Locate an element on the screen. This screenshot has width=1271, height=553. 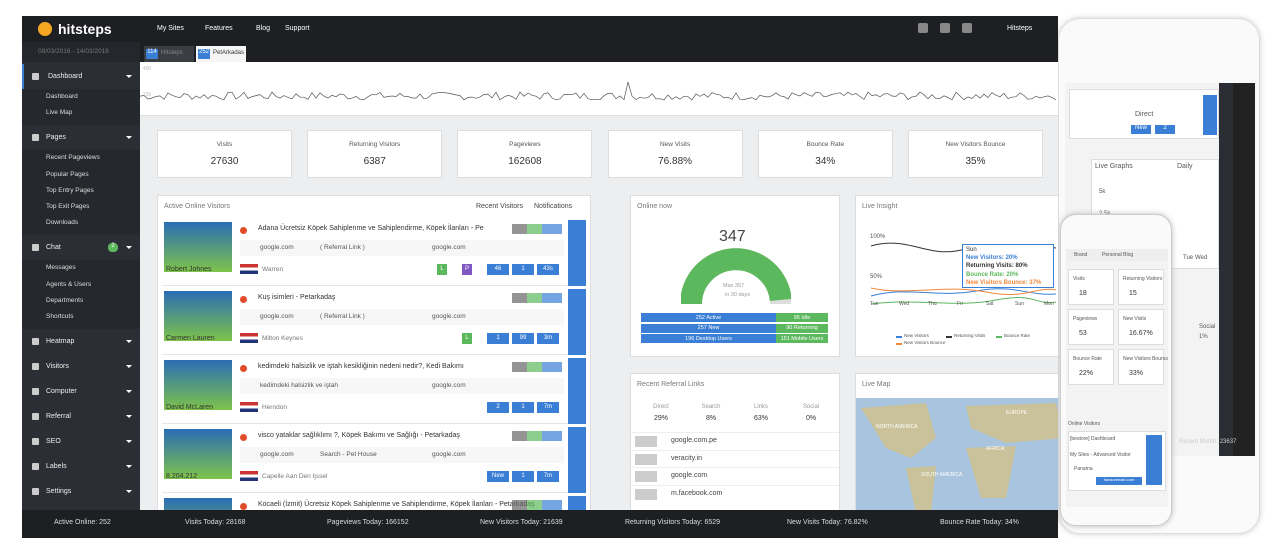
sidebar-subitem: Recent Pageviews is located at coordinates (73, 158).